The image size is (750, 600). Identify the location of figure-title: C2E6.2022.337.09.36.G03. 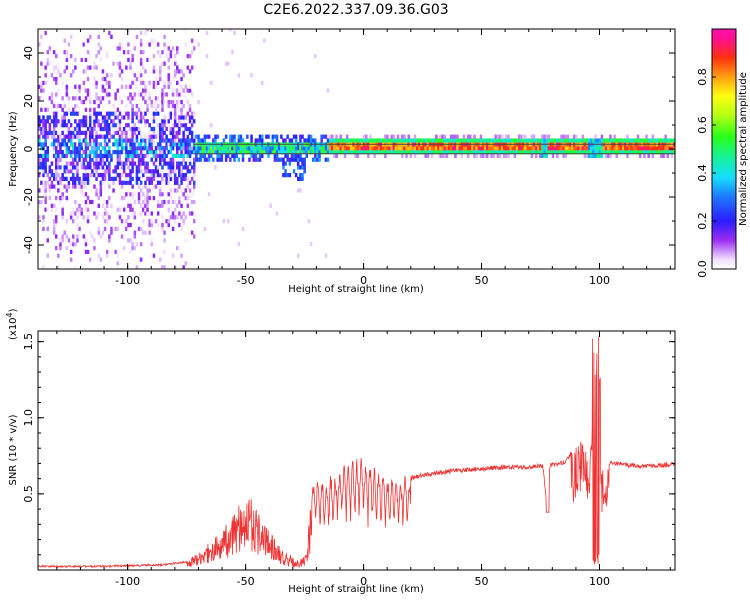
(355, 10).